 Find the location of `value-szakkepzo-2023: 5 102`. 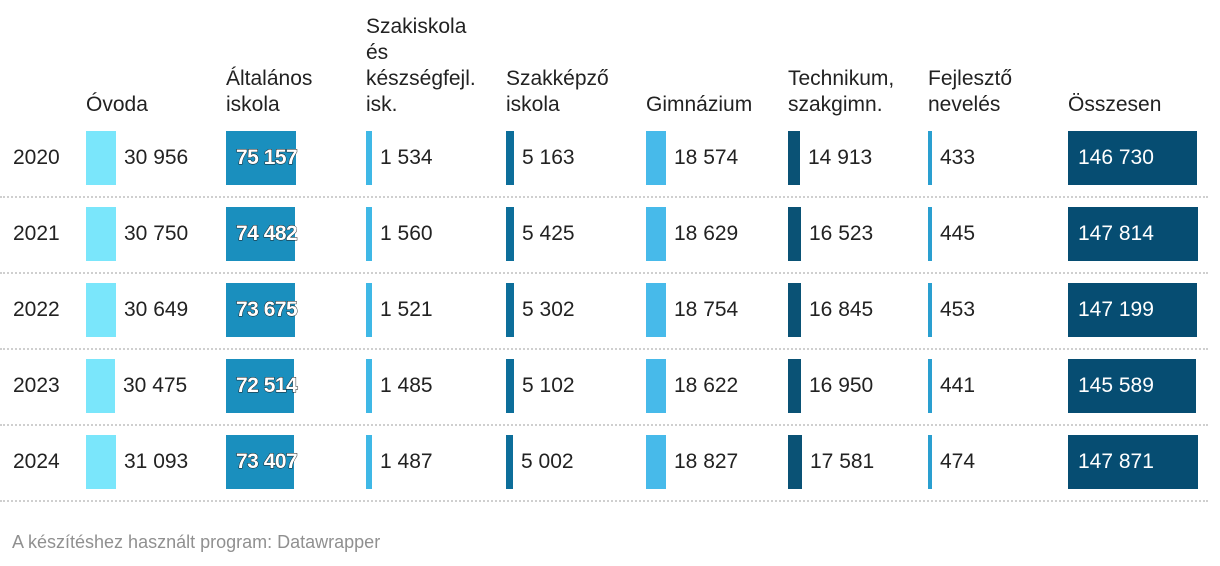

value-szakkepzo-2023: 5 102 is located at coordinates (548, 385).